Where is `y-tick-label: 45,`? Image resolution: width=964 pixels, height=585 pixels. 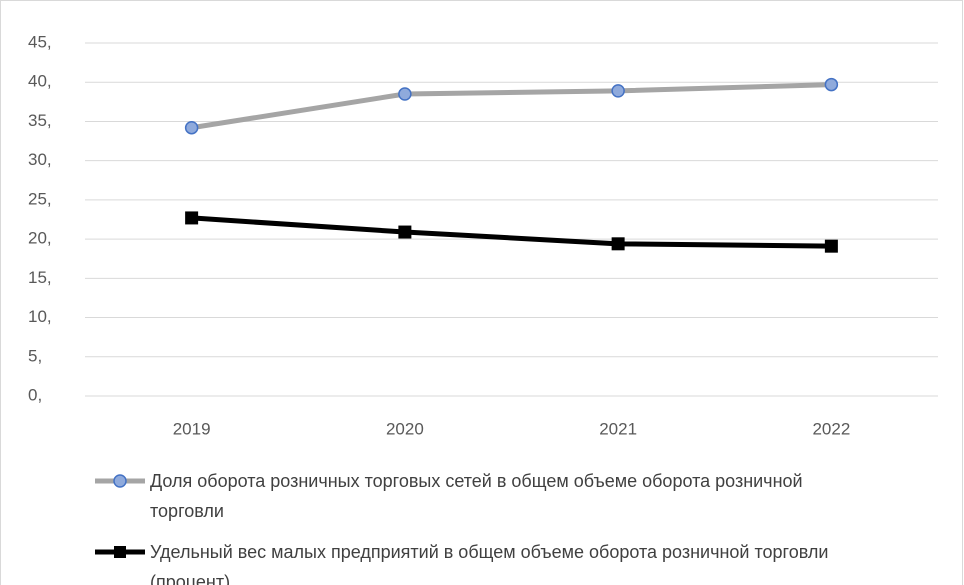
y-tick-label: 45, is located at coordinates (40, 41).